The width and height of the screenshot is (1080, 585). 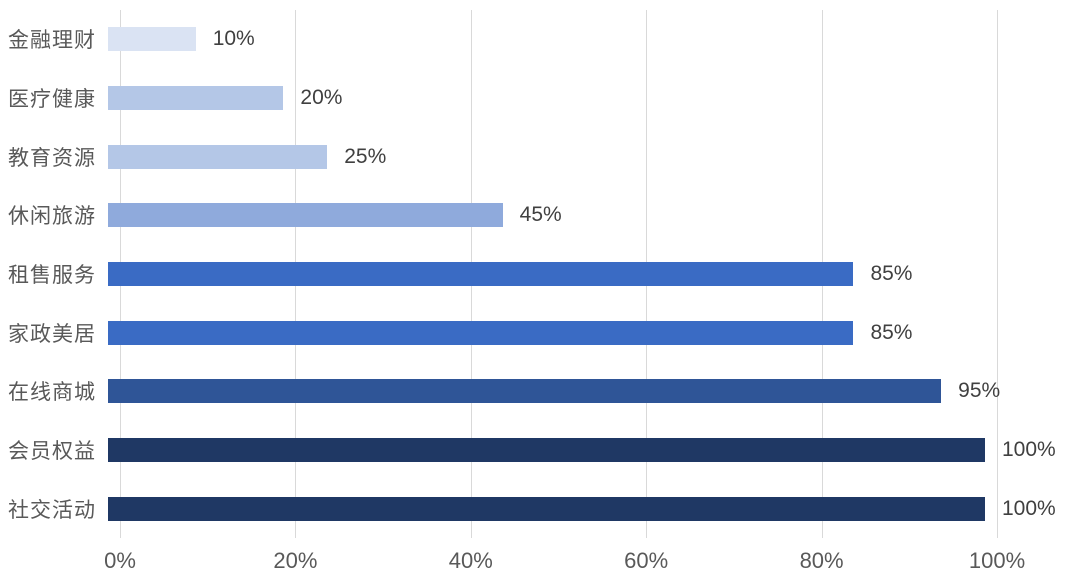 What do you see at coordinates (52, 158) in the screenshot?
I see `category-label: 教育资源` at bounding box center [52, 158].